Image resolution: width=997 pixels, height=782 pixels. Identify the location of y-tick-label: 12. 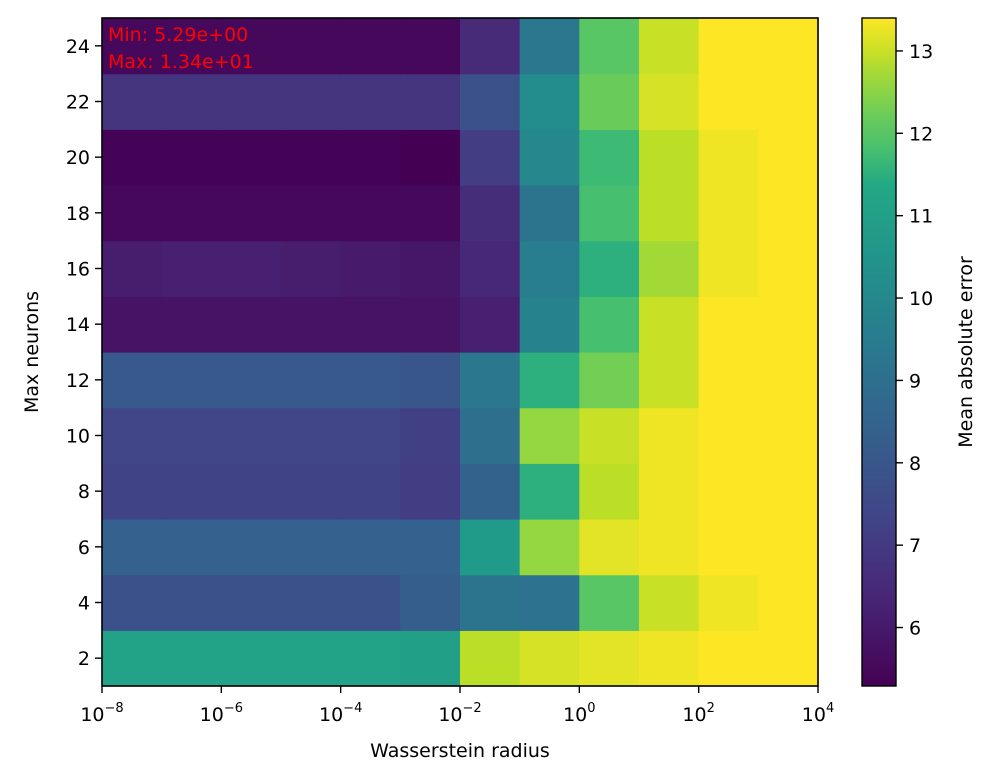
(78, 381).